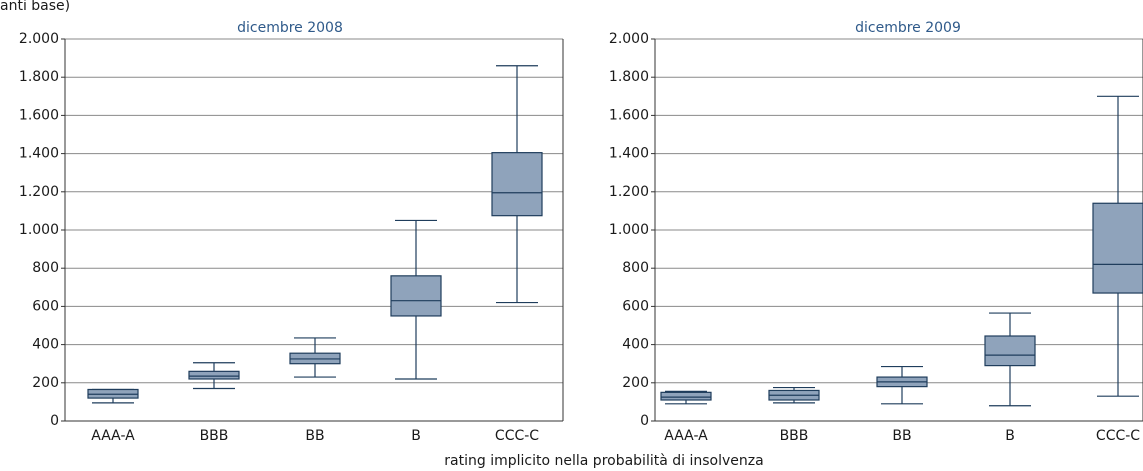 This screenshot has height=471, width=1143. I want to click on panel-title: dicembre 2008, so click(290, 28).